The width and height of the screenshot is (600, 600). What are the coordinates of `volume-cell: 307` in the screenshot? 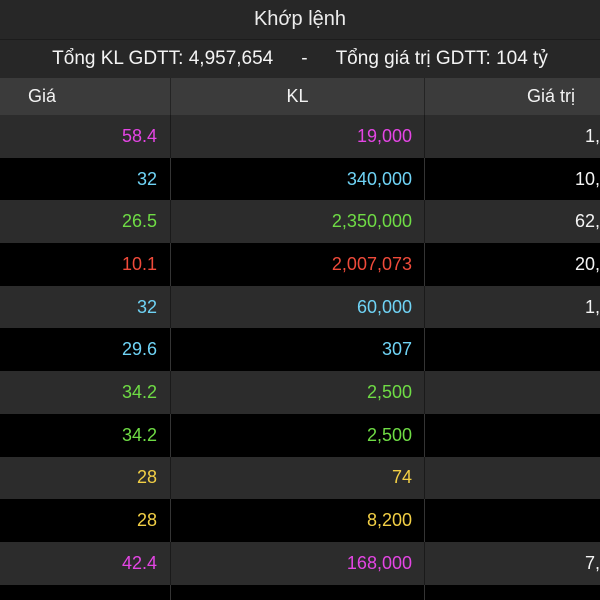 It's located at (298, 350).